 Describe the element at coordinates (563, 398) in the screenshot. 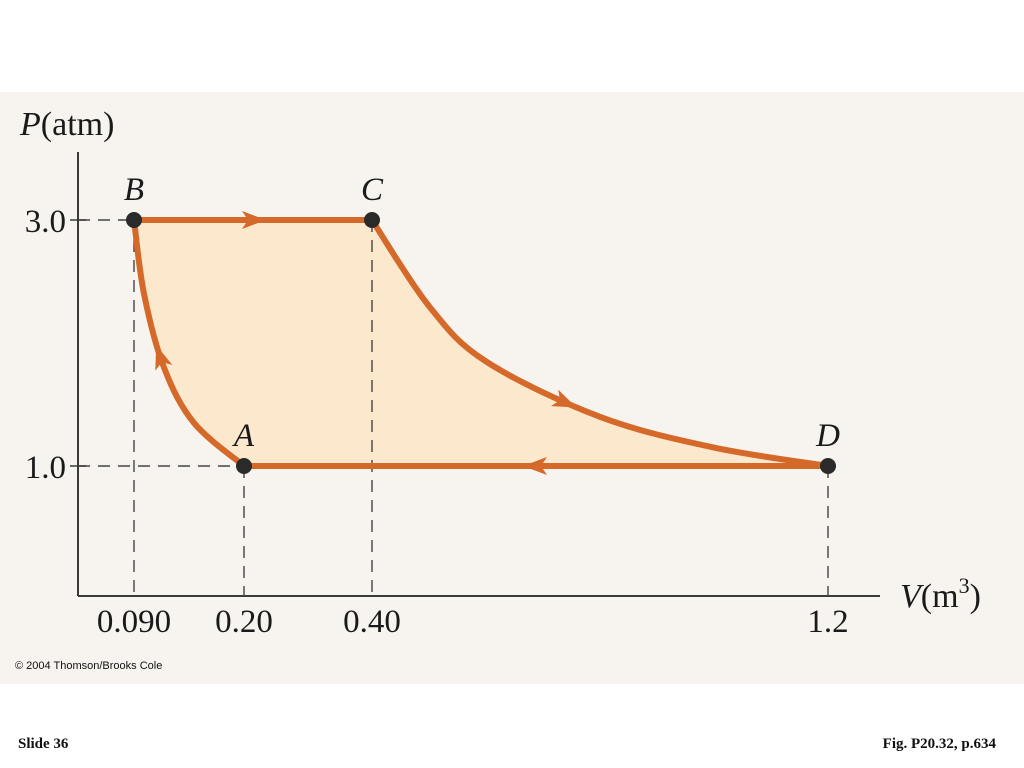

I see `arrow-C-D` at that location.